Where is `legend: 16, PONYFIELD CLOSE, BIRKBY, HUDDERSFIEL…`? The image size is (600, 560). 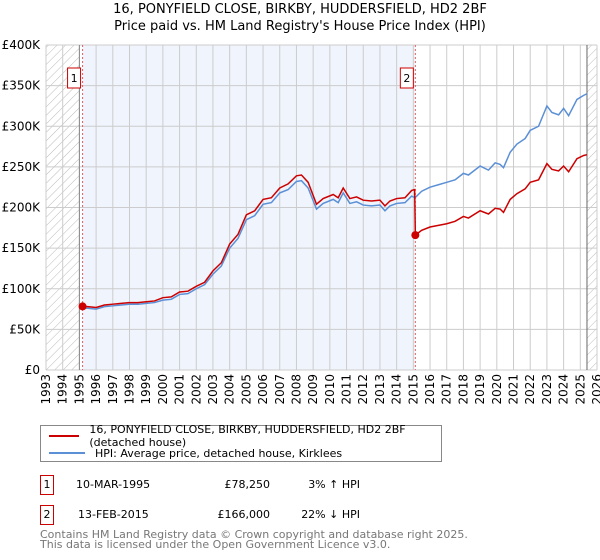
legend: 16, PONYFIELD CLOSE, BIRKBY, HUDDERSFIEL… is located at coordinates (241, 442).